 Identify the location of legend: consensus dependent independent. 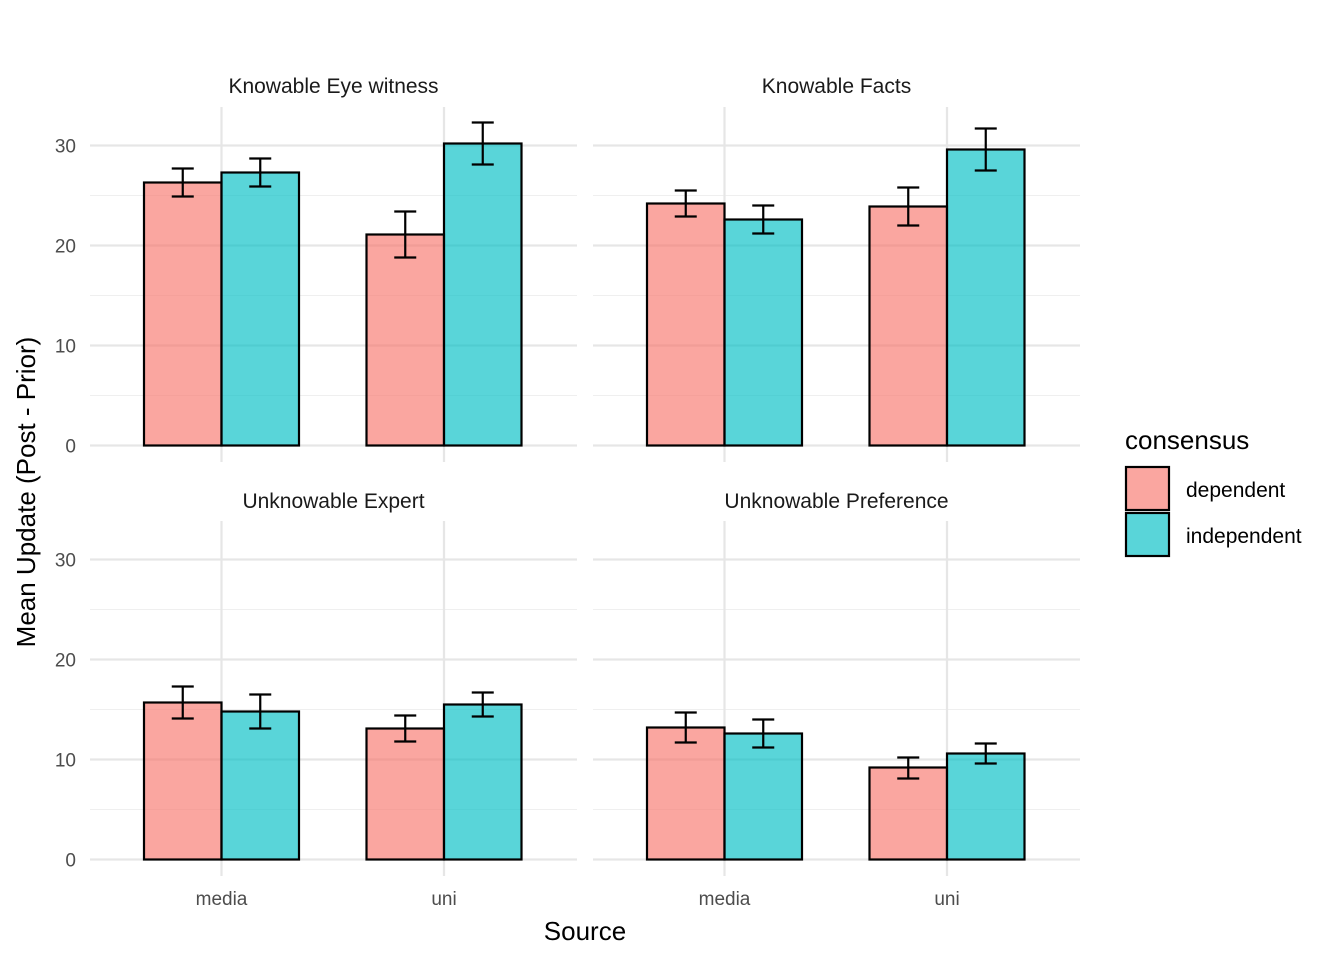
(1213, 491).